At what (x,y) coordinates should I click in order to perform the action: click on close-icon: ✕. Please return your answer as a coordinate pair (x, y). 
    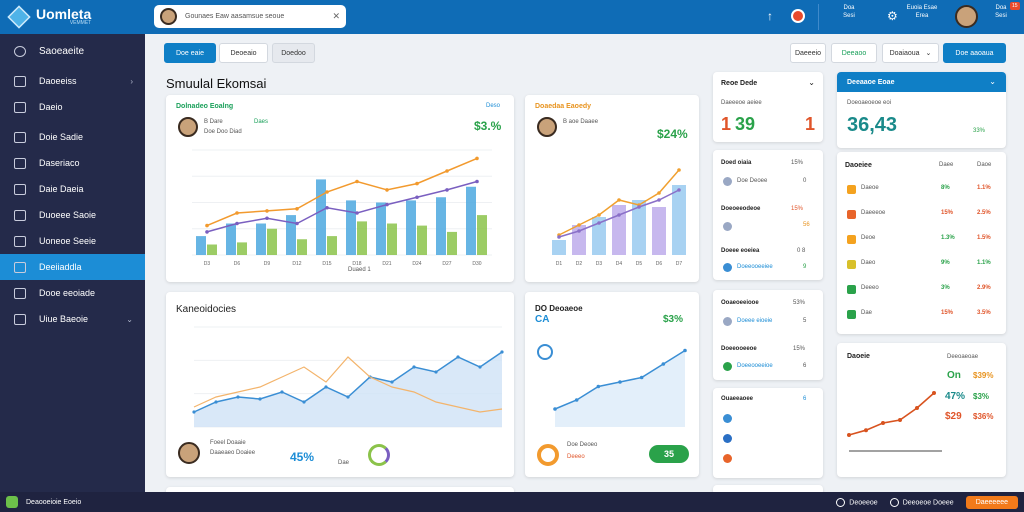
    Looking at the image, I should click on (336, 16).